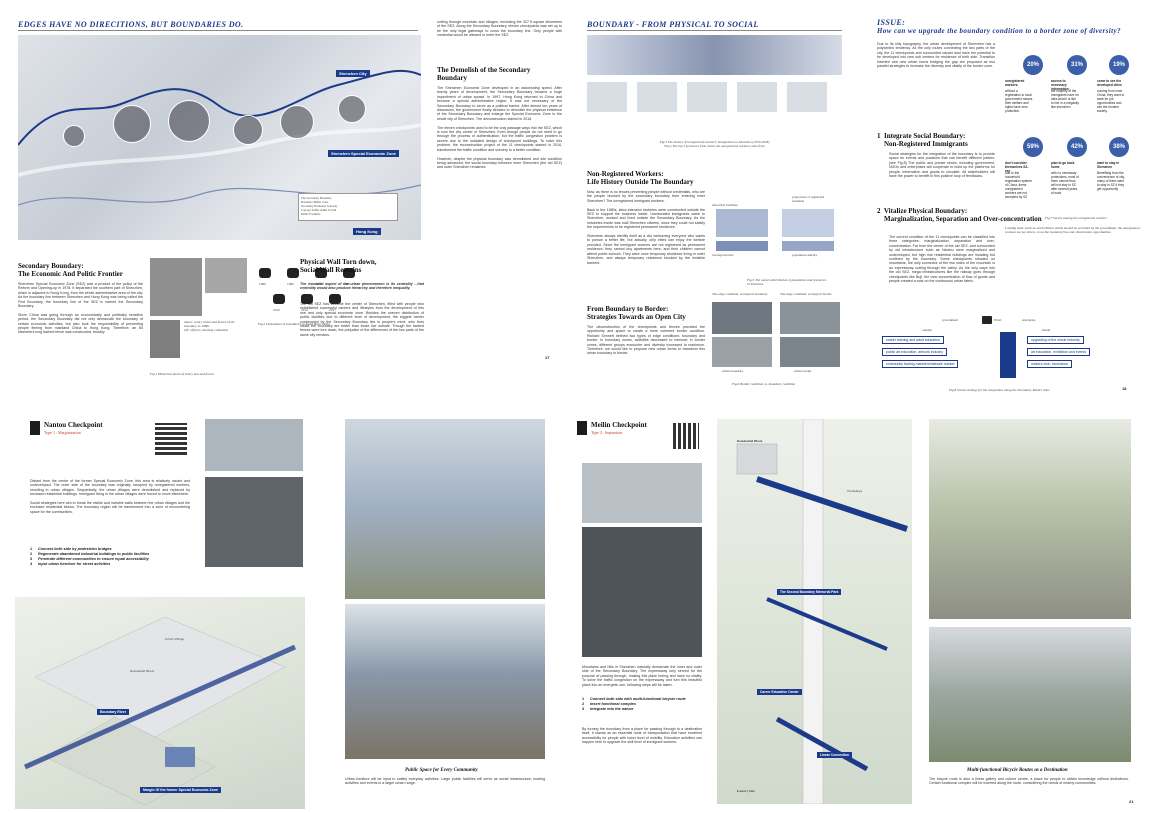 The width and height of the screenshot is (1154, 813). Describe the element at coordinates (276, 310) in the screenshot. I see `year-label: 2010` at that location.